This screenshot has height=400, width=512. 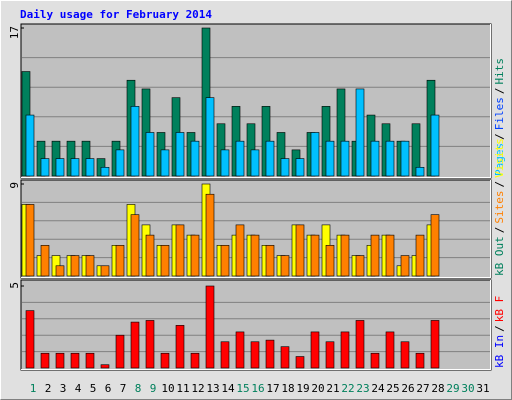 I want to click on x-tick-label: 20, so click(x=317, y=388).